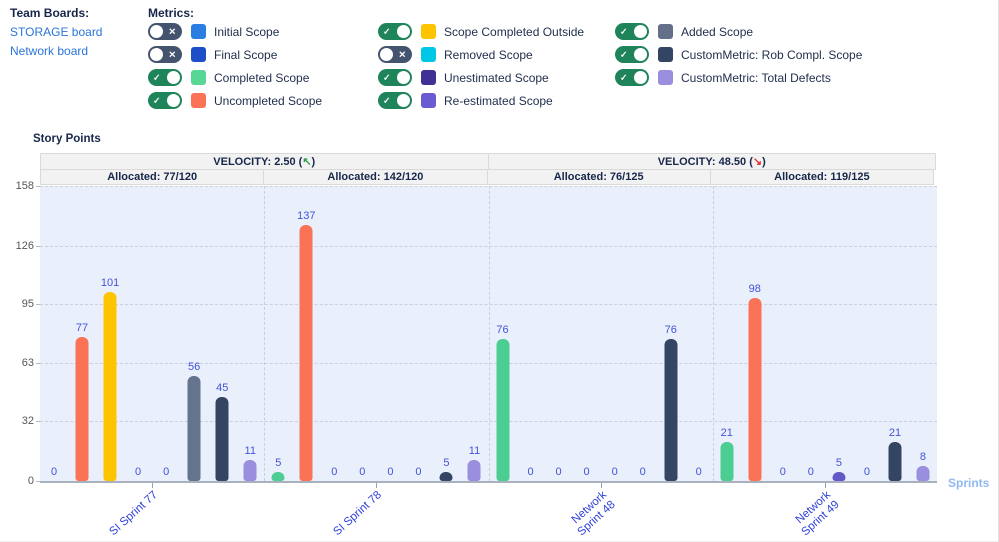 This screenshot has height=542, width=999. I want to click on metric-label: Initial Scope, so click(247, 31).